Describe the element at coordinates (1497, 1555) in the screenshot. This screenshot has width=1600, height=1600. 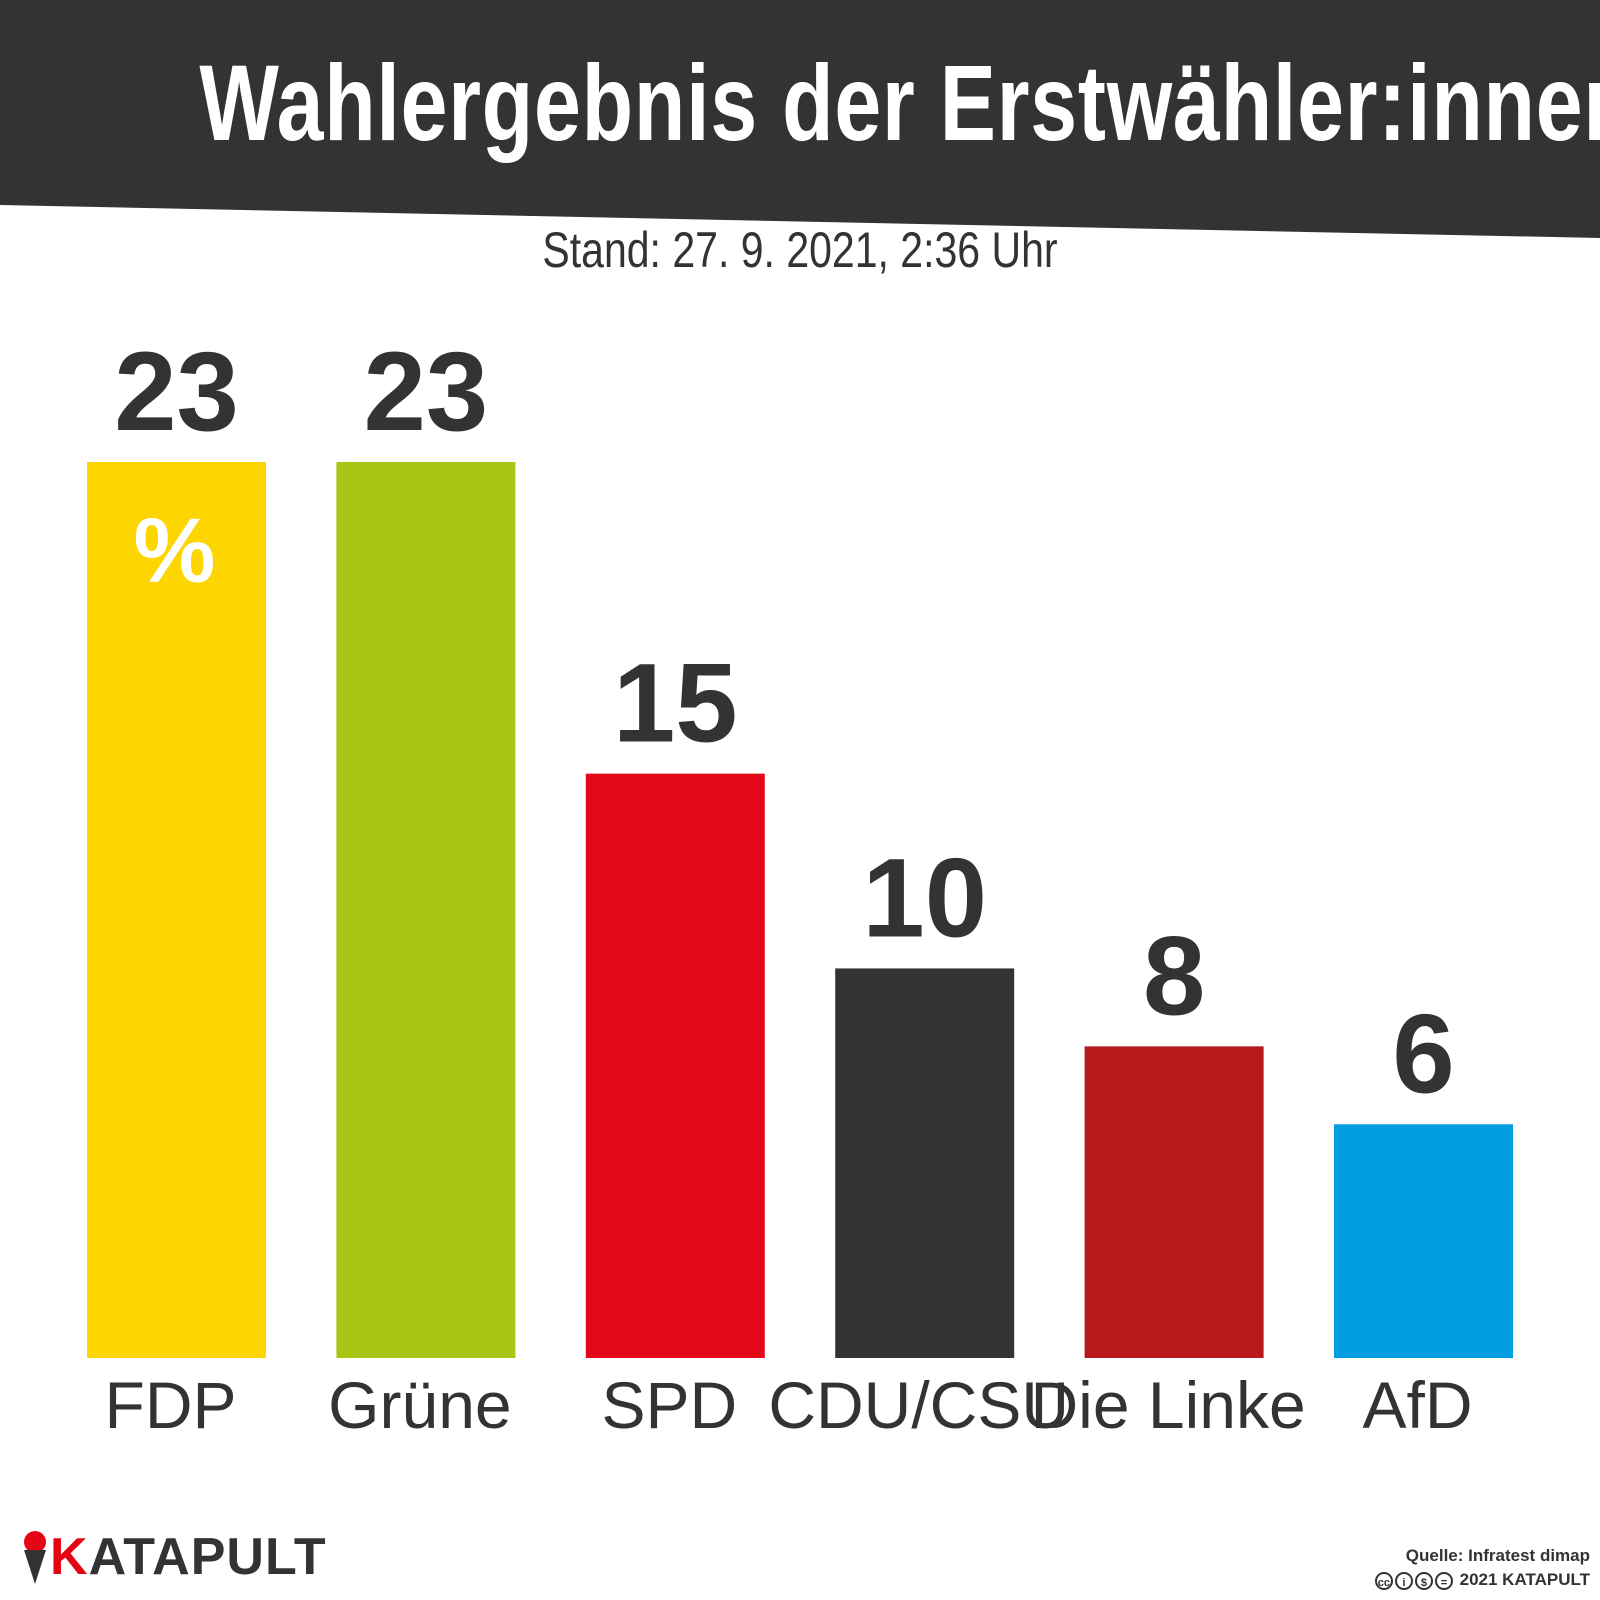
I see `source-note: Quelle: Infratest dimap` at that location.